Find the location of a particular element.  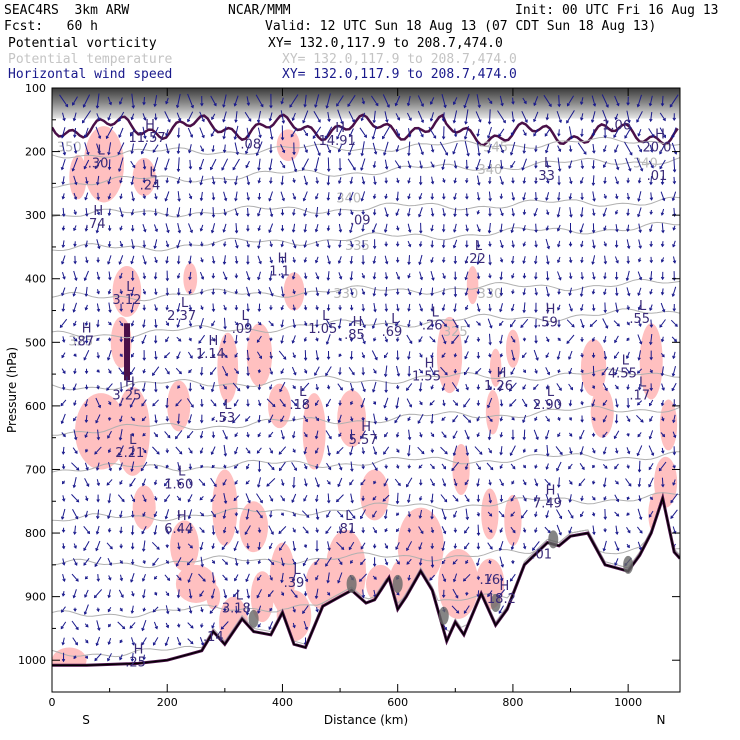

pv-extremum: .08 is located at coordinates (250, 144).